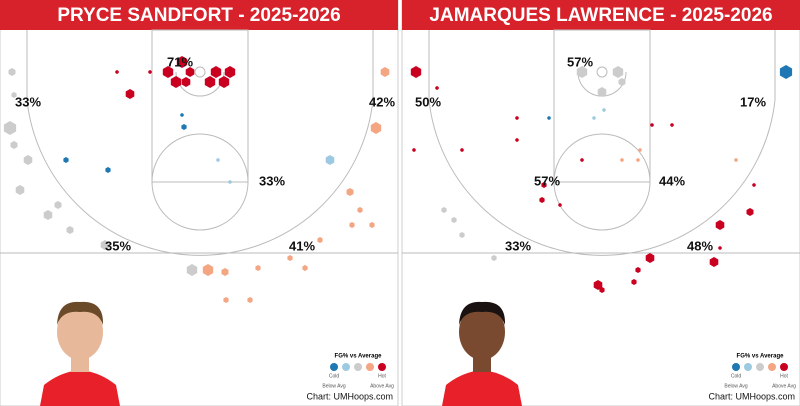  I want to click on zone-percentage: 50%, so click(428, 101).